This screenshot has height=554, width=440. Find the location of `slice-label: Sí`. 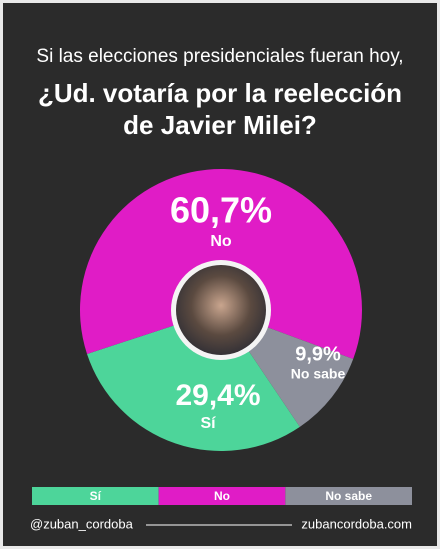

slice-label: Sí is located at coordinates (208, 423).